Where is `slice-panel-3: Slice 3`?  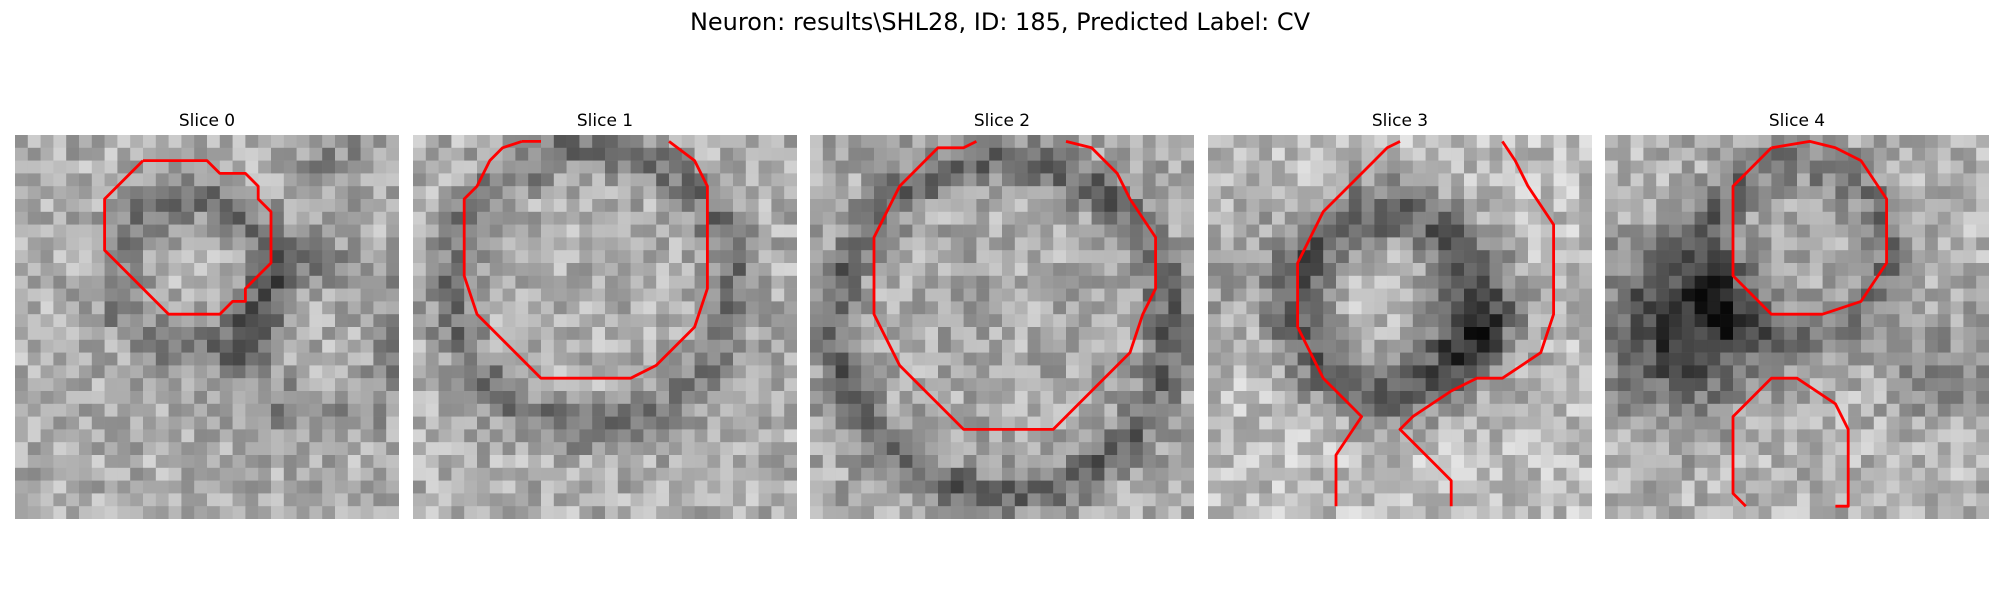 slice-panel-3: Slice 3 is located at coordinates (1400, 314).